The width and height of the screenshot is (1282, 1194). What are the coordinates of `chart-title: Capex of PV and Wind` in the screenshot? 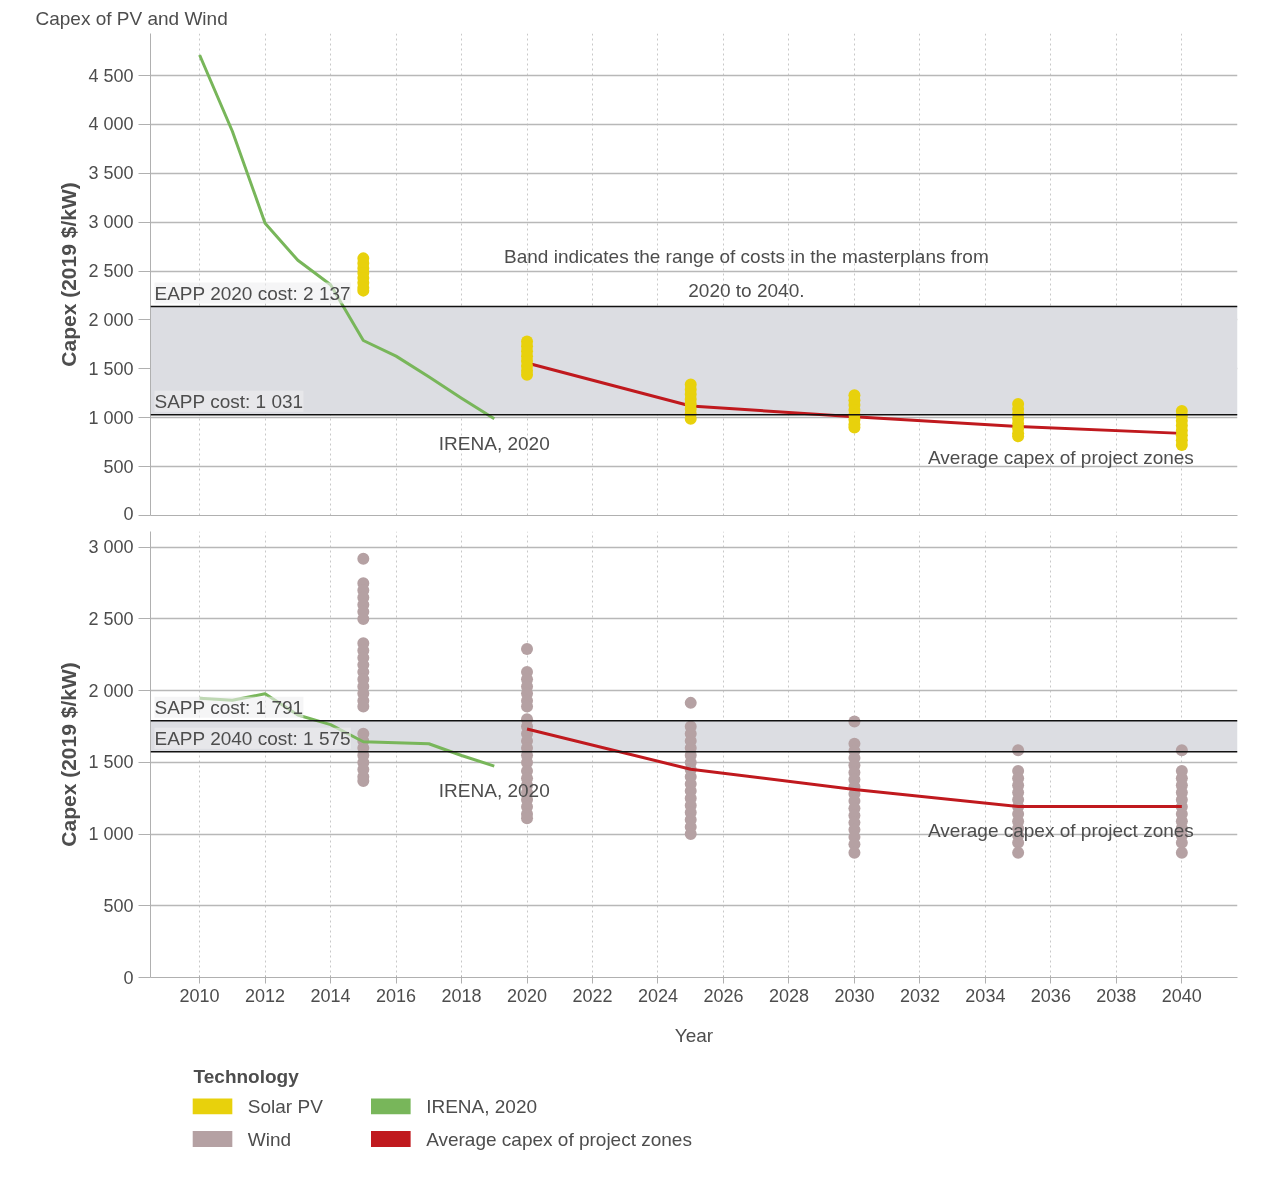 It's located at (131, 18).